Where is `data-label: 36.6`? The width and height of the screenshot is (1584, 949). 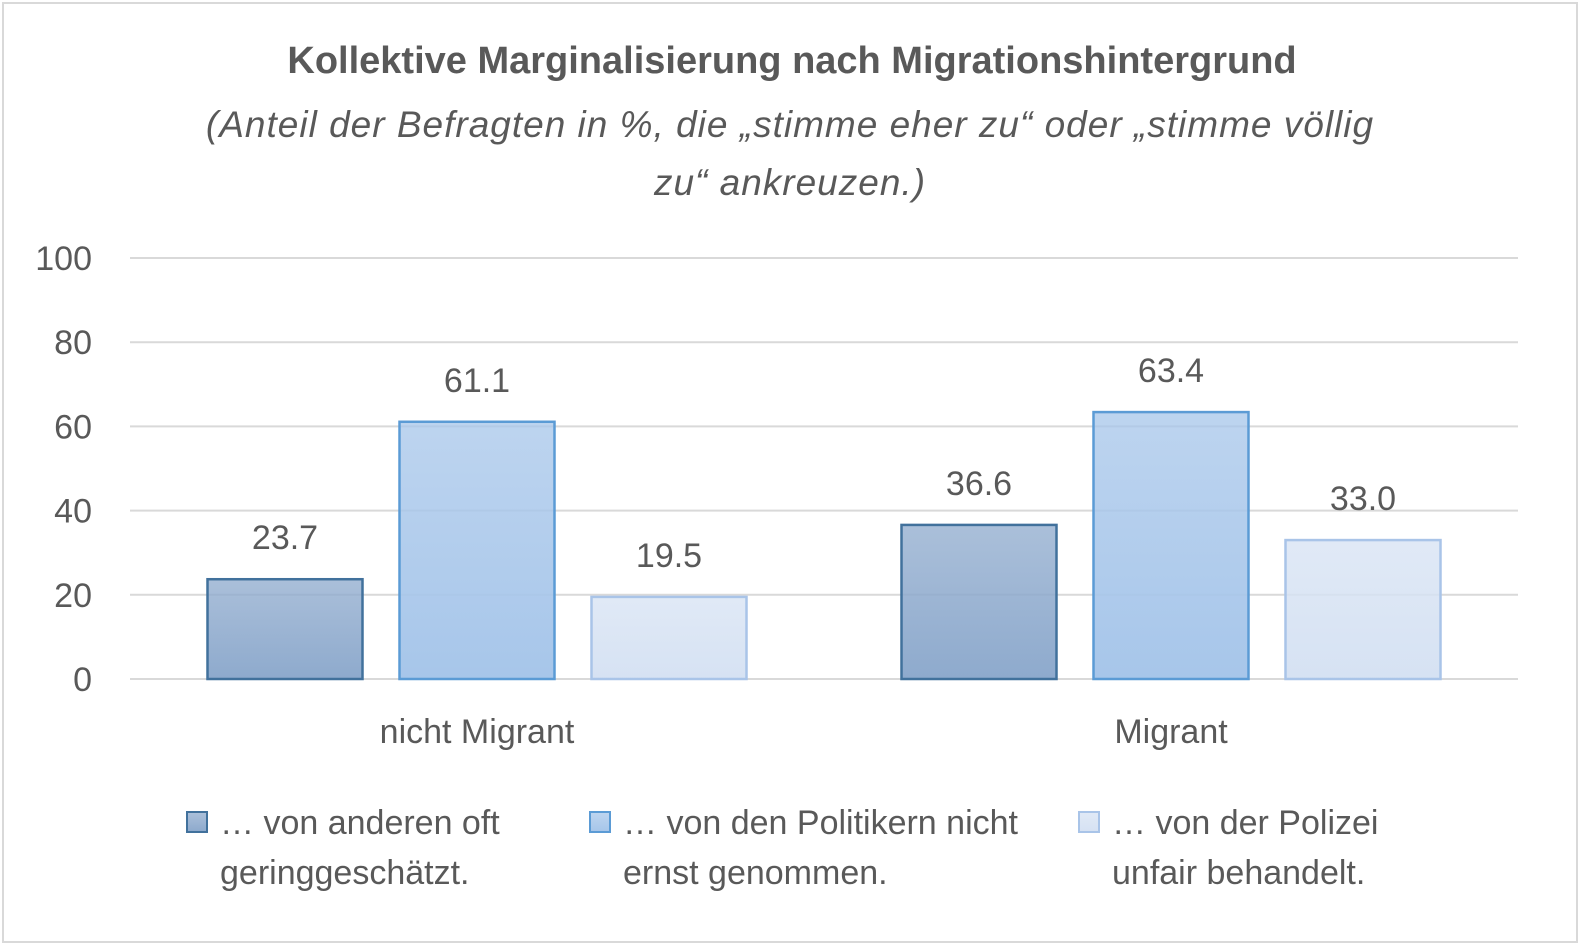 data-label: 36.6 is located at coordinates (979, 484).